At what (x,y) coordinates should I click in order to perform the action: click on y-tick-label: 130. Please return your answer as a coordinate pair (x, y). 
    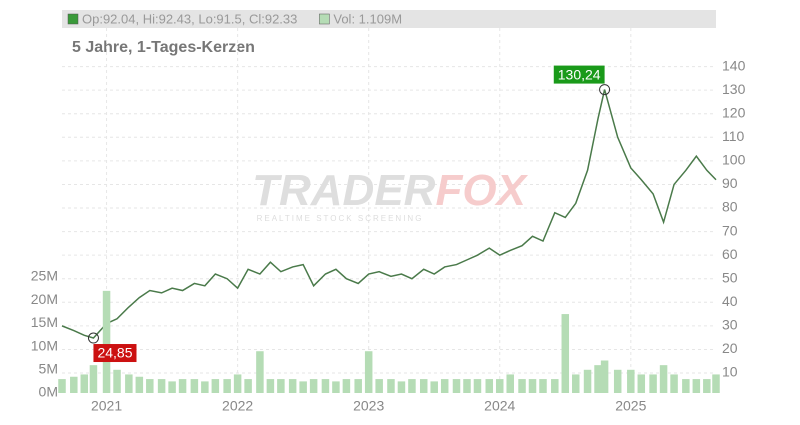
    Looking at the image, I should click on (734, 89).